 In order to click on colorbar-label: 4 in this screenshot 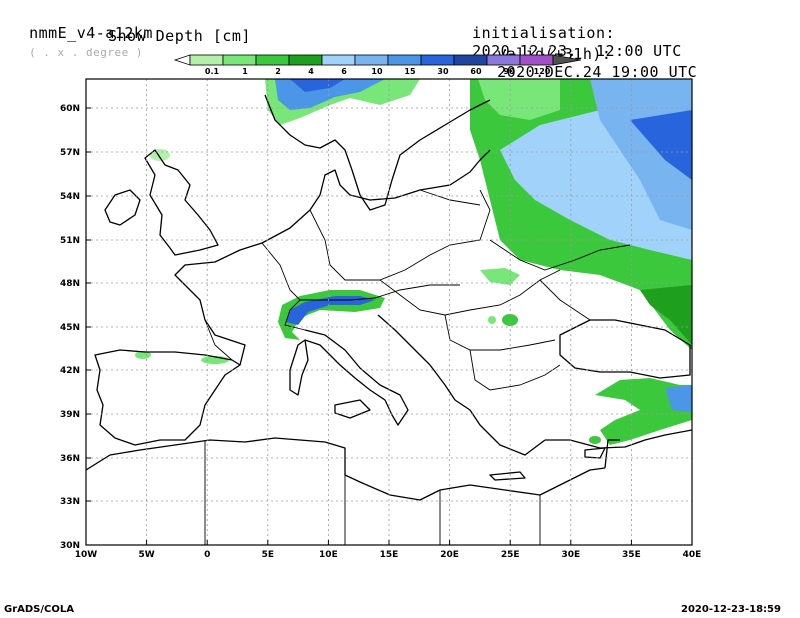, I will do `click(311, 71)`.